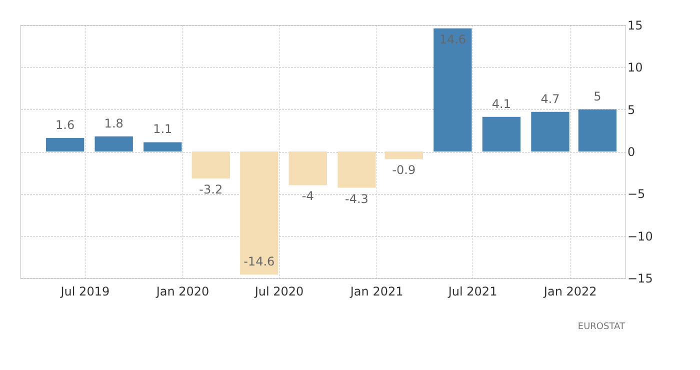 The width and height of the screenshot is (700, 370). Describe the element at coordinates (635, 67) in the screenshot. I see `y-tick-label: 10` at that location.